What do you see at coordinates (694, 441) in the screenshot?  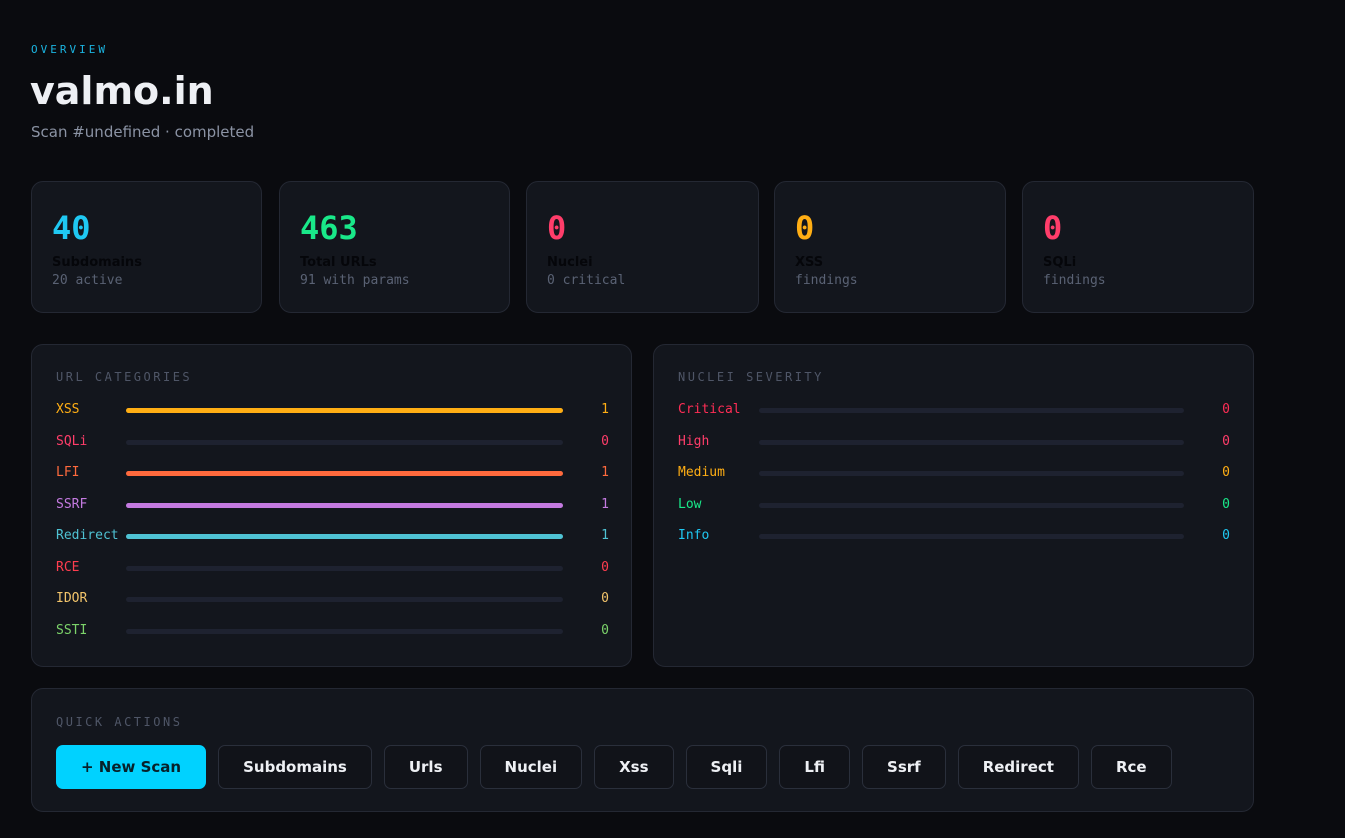 I see `severity-label: High` at bounding box center [694, 441].